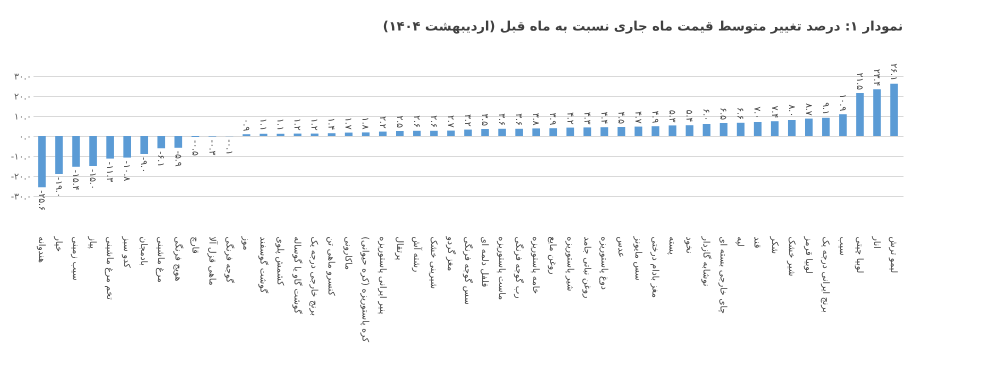 Image resolution: width=994 pixels, height=389 pixels. Describe the element at coordinates (807, 255) in the screenshot. I see `x-tick-label: لوبیا قرمز` at that location.